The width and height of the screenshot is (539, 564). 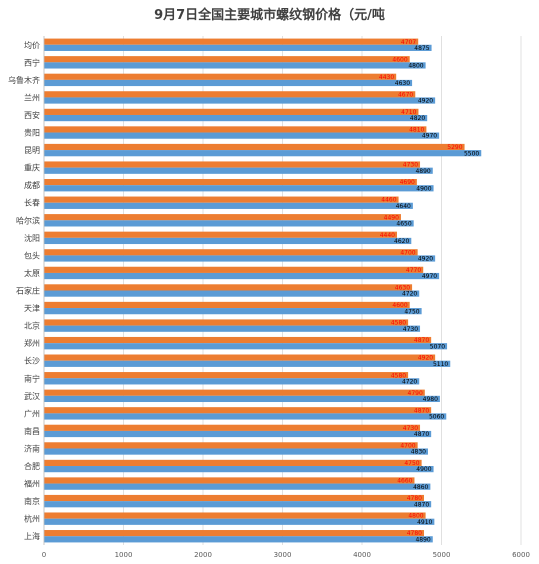 What do you see at coordinates (28, 220) in the screenshot?
I see `category-label: 哈尔滨` at bounding box center [28, 220].